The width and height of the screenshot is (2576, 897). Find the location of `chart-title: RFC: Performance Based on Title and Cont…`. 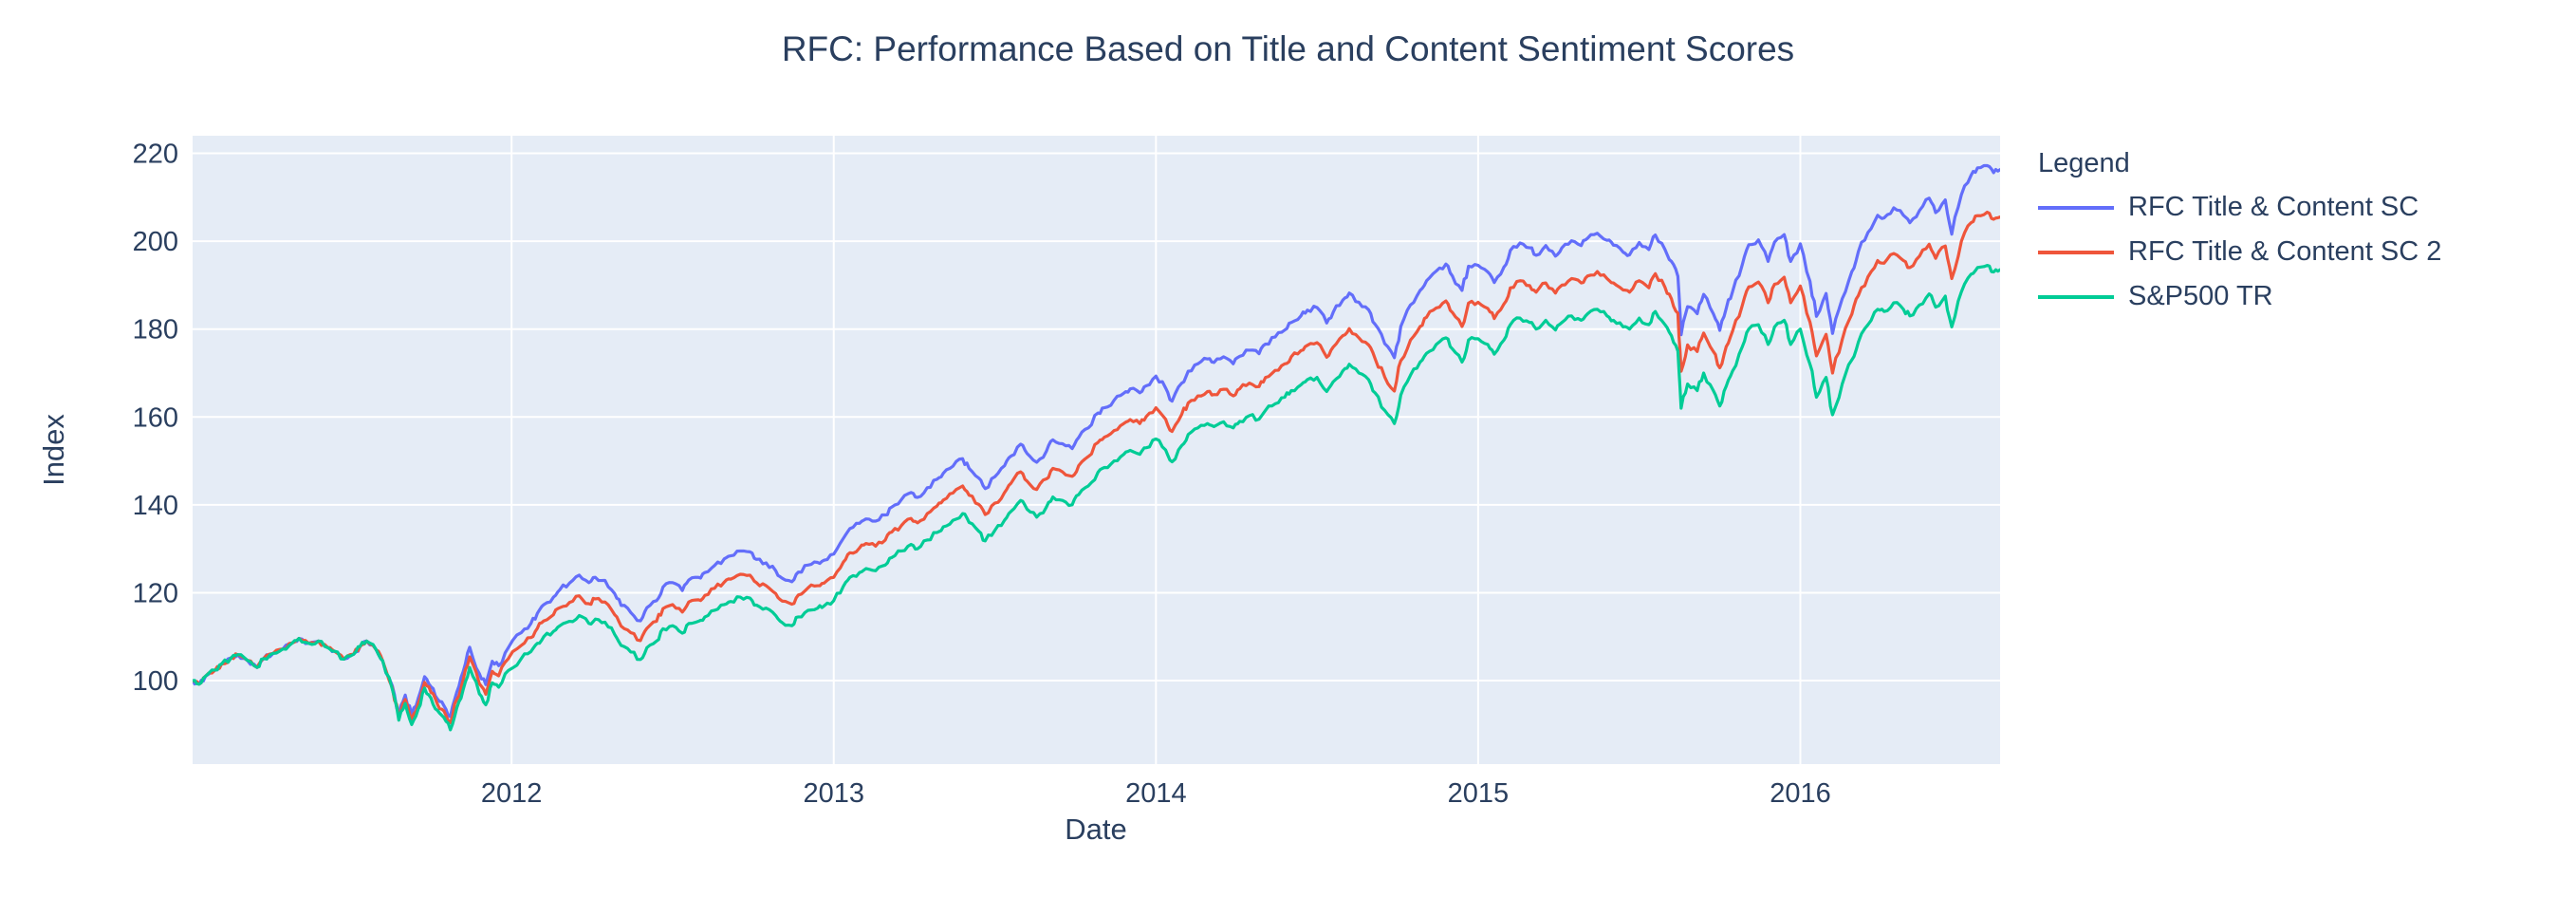

chart-title: RFC: Performance Based on Title and Cont… is located at coordinates (1288, 48).